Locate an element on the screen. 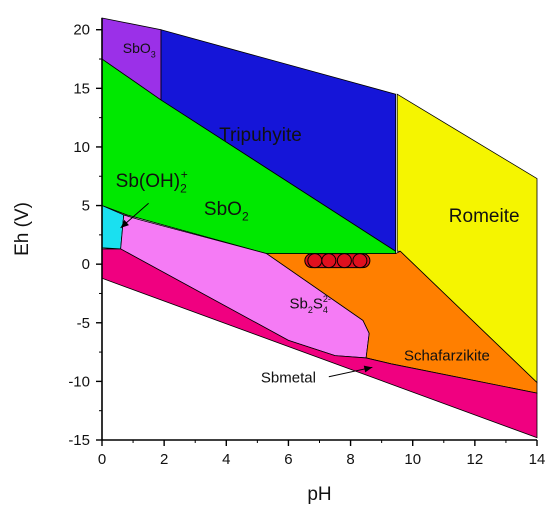 This screenshot has height=516, width=550. label-subscript: 4 is located at coordinates (325, 310).